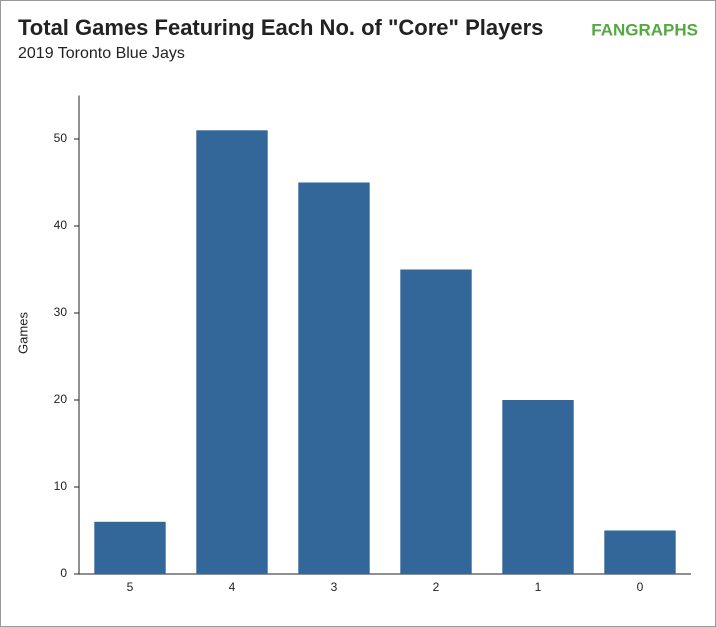 Image resolution: width=716 pixels, height=627 pixels. What do you see at coordinates (22, 333) in the screenshot?
I see `y-axis-label: Games` at bounding box center [22, 333].